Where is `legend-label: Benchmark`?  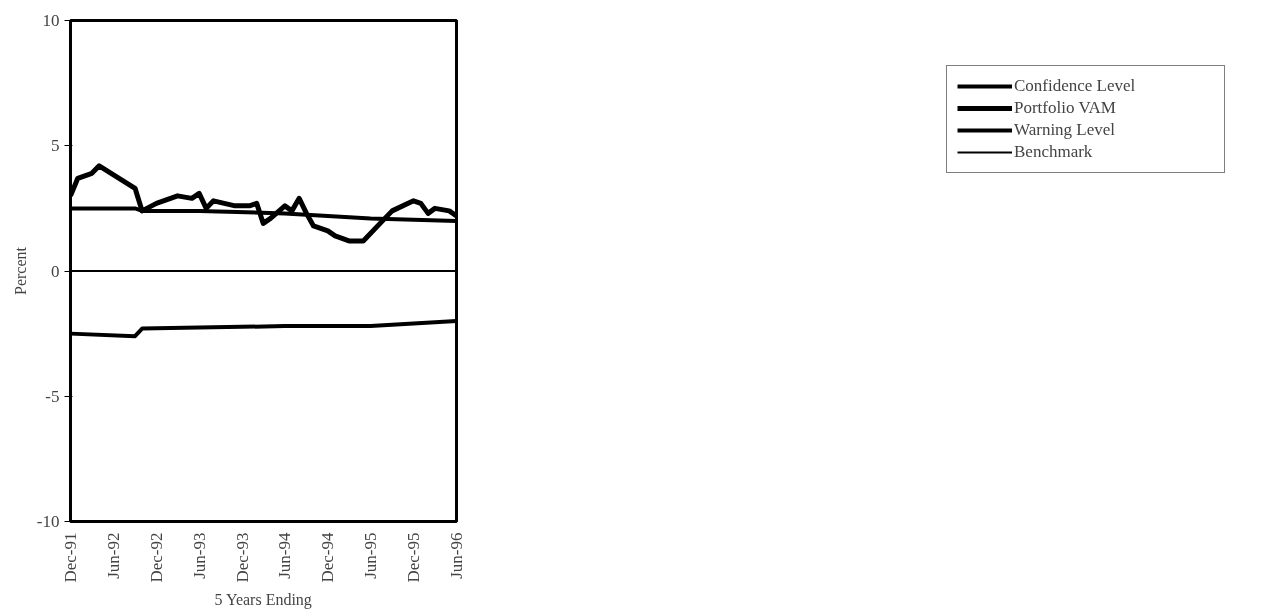 legend-label: Benchmark is located at coordinates (1054, 152).